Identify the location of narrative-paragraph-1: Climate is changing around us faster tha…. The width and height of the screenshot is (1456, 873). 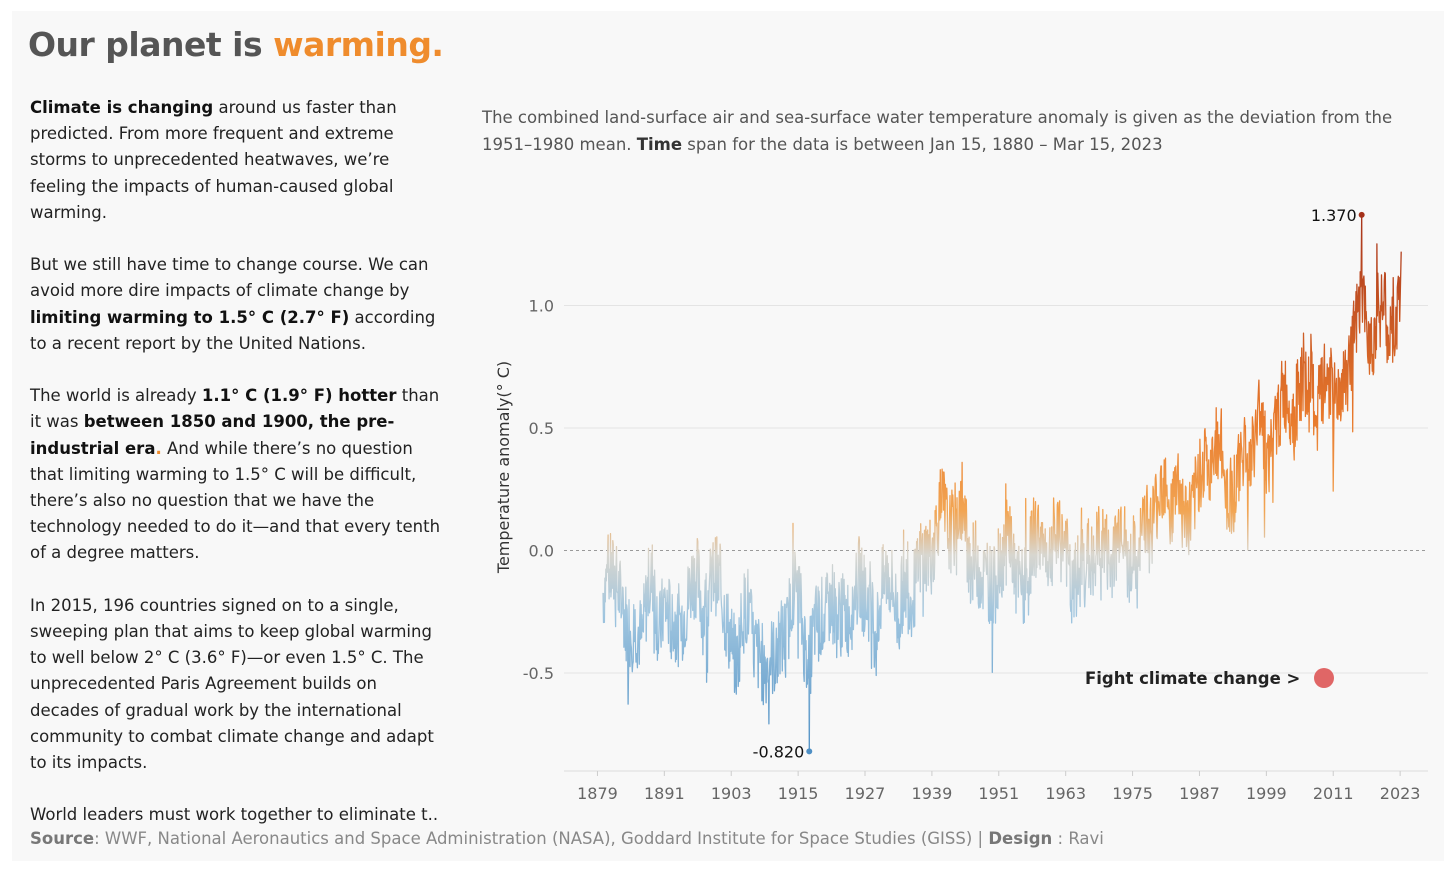
(240, 160).